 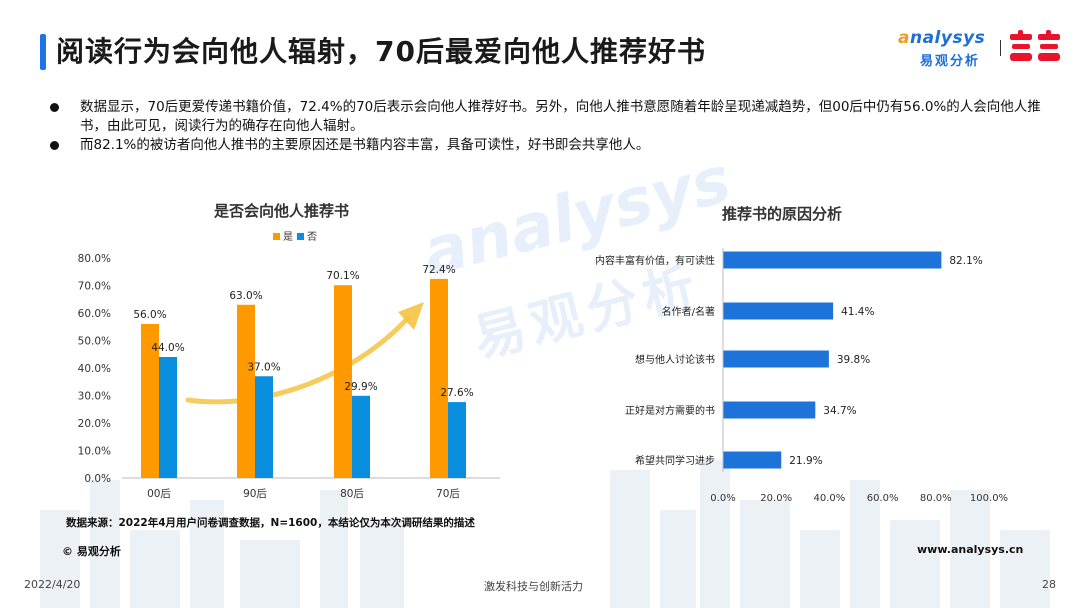 What do you see at coordinates (255, 494) in the screenshot?
I see `x-tick-label: 90后` at bounding box center [255, 494].